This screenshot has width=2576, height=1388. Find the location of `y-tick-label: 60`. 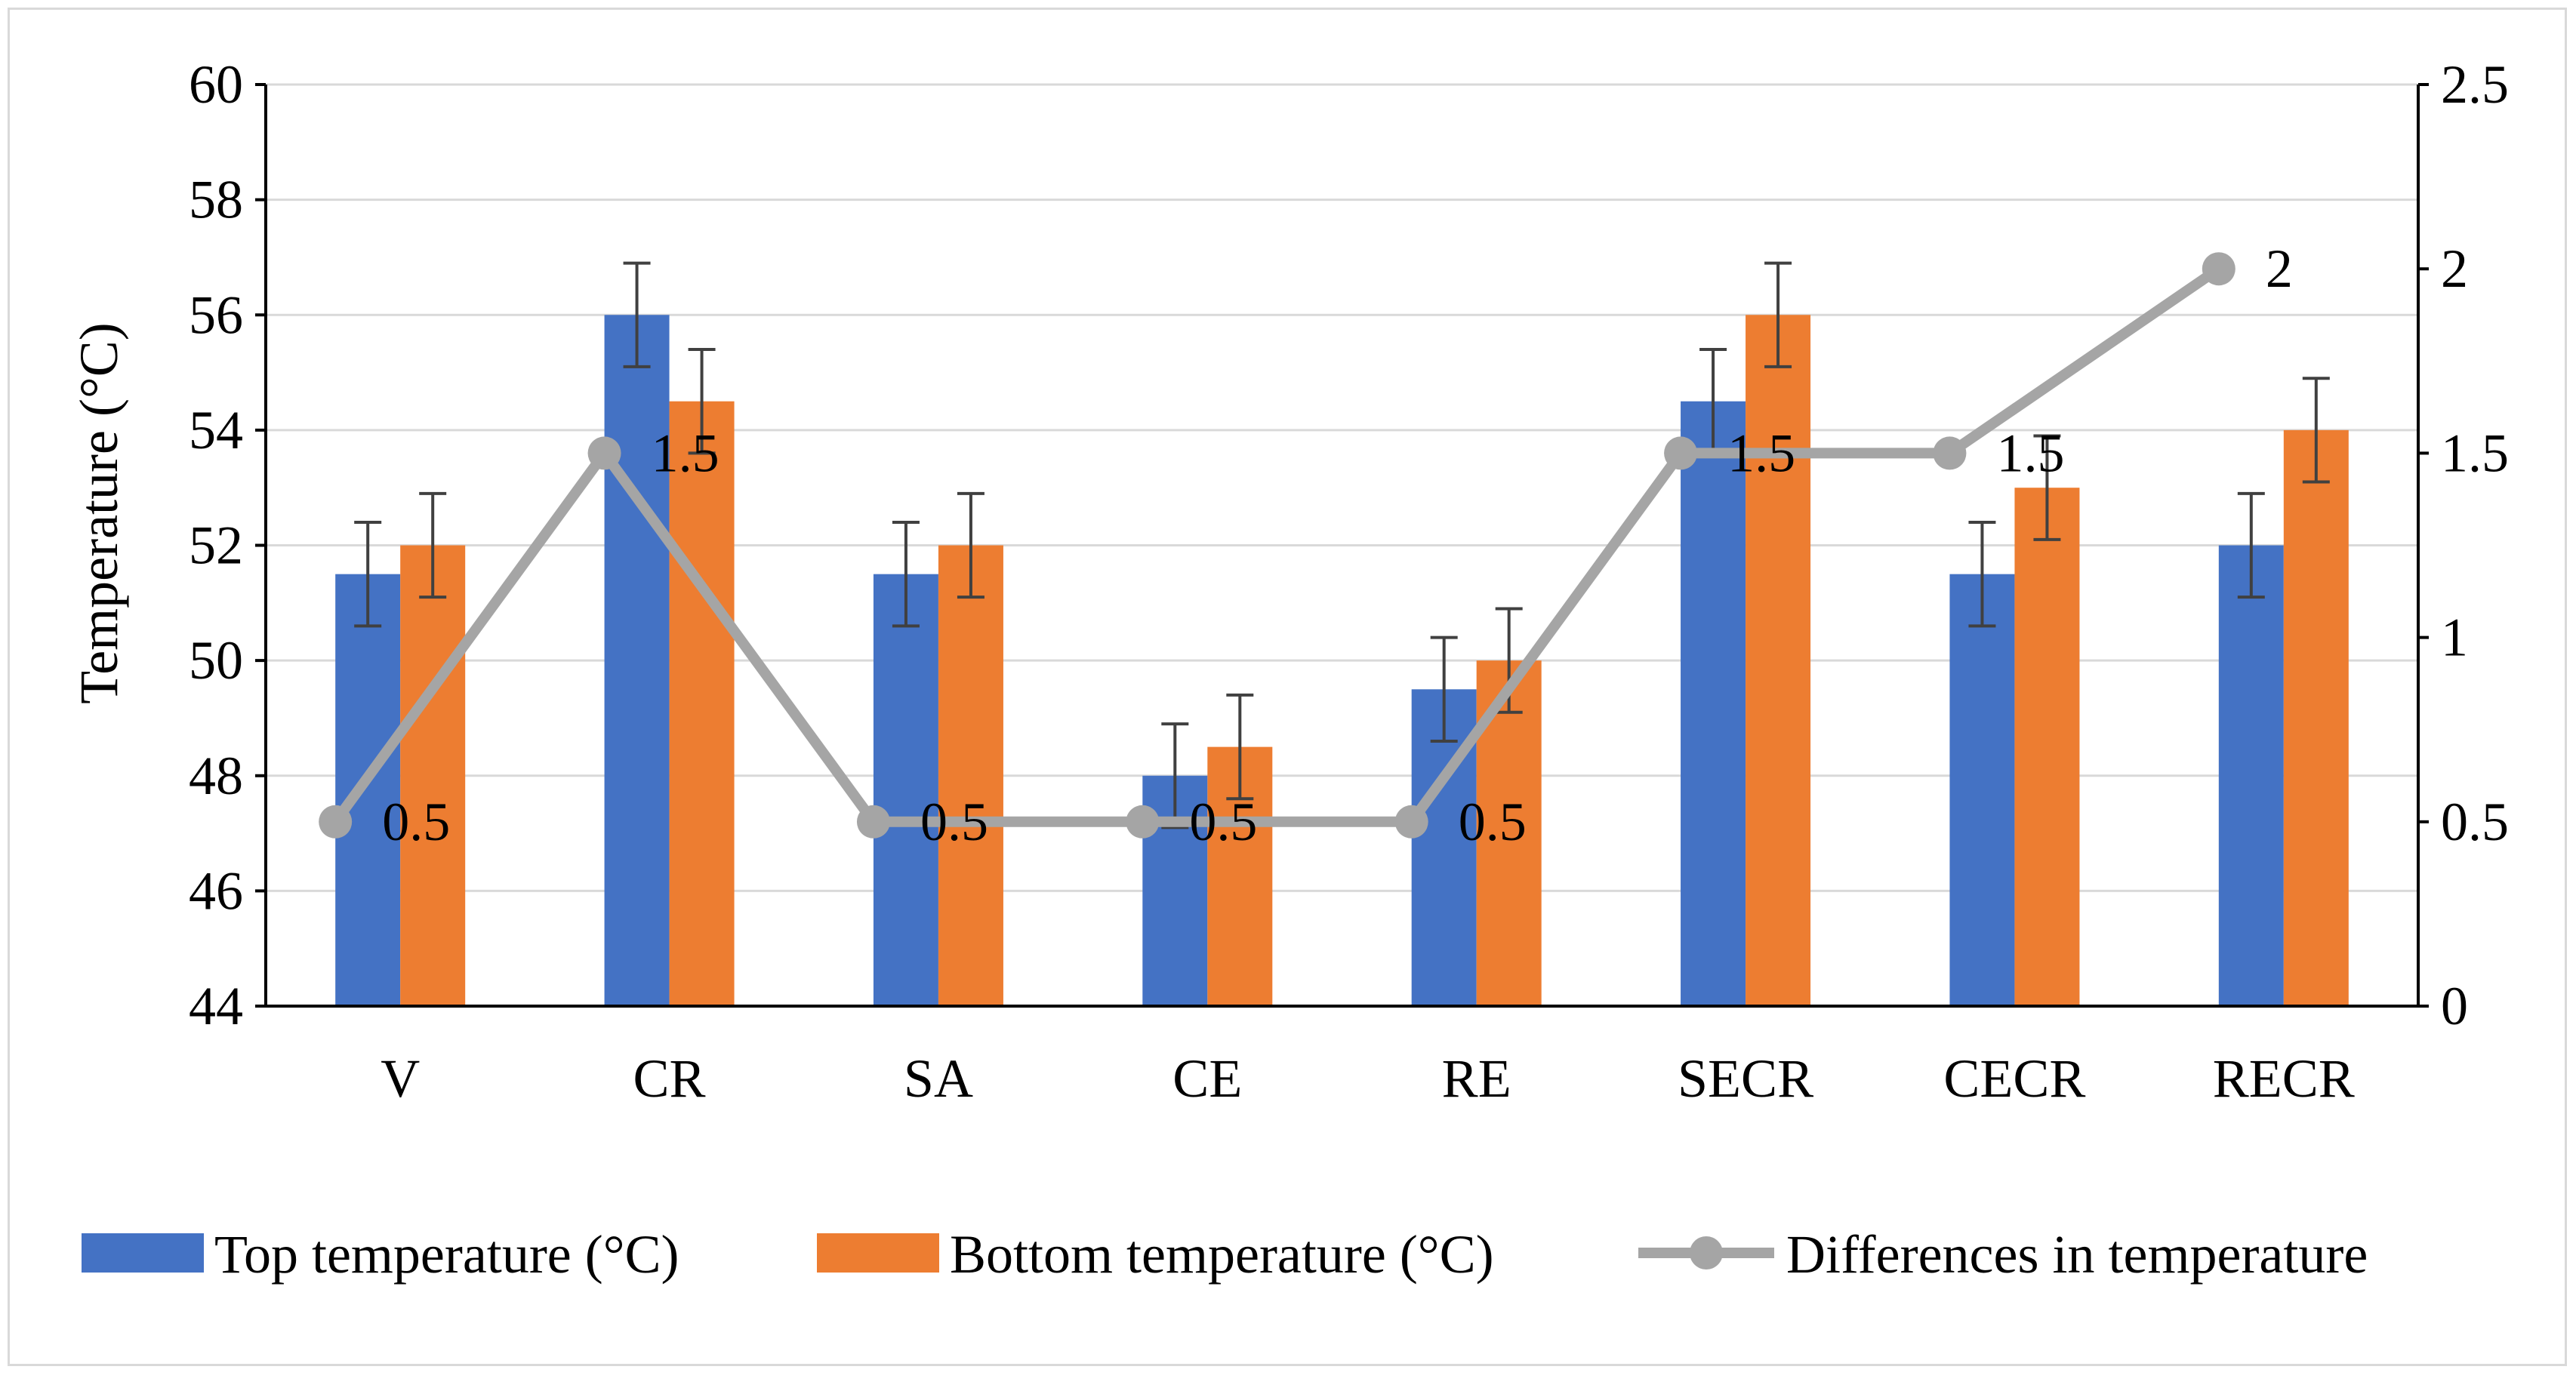

y-tick-label: 60 is located at coordinates (216, 84).